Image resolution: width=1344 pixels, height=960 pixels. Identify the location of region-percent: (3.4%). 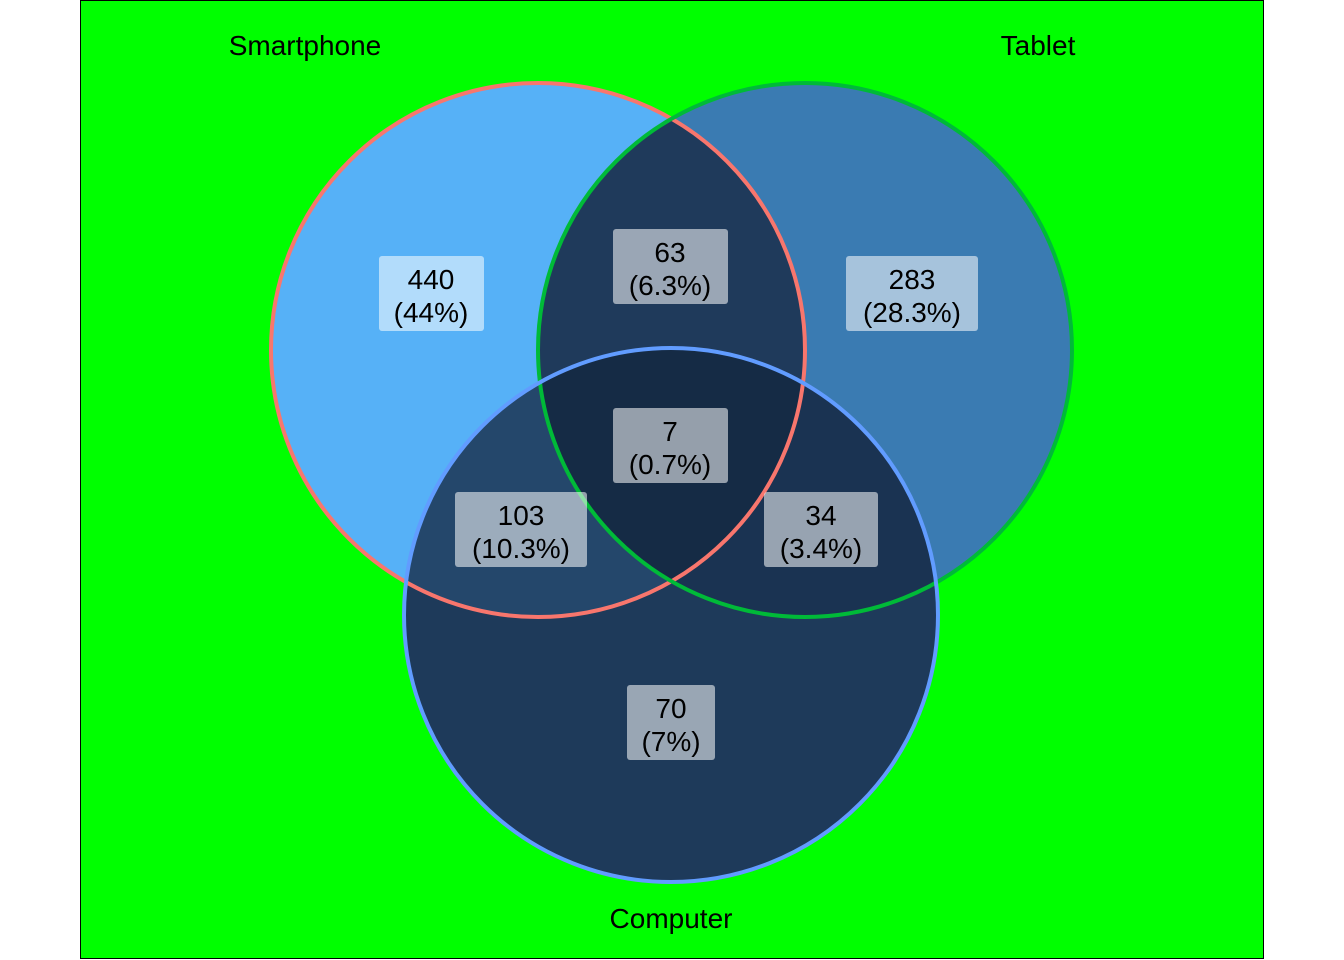
(821, 548).